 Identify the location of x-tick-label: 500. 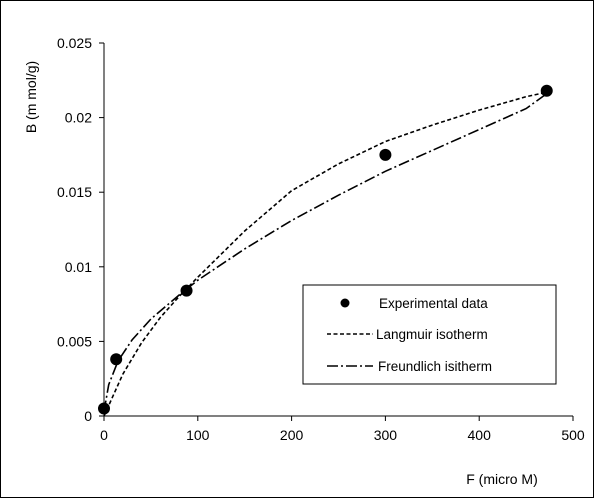
(573, 435).